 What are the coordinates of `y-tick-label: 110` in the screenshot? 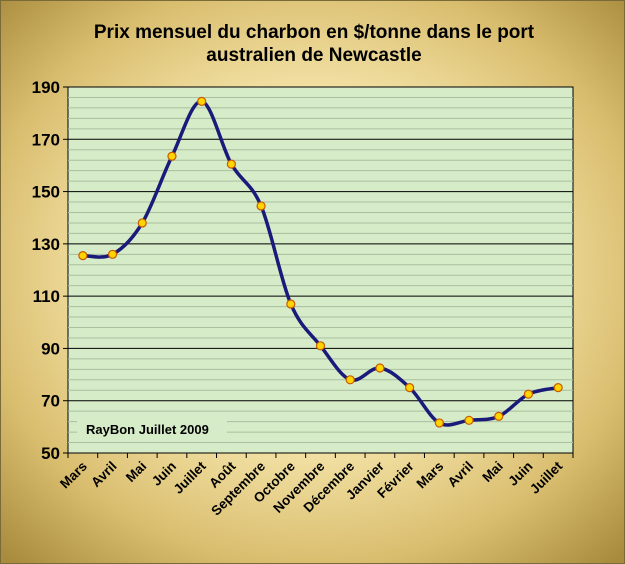 It's located at (46, 296).